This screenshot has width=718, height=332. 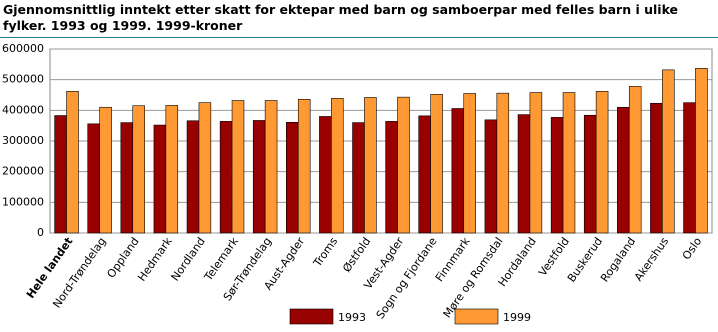 I want to click on y-tick-label: 200000, so click(x=23, y=171).